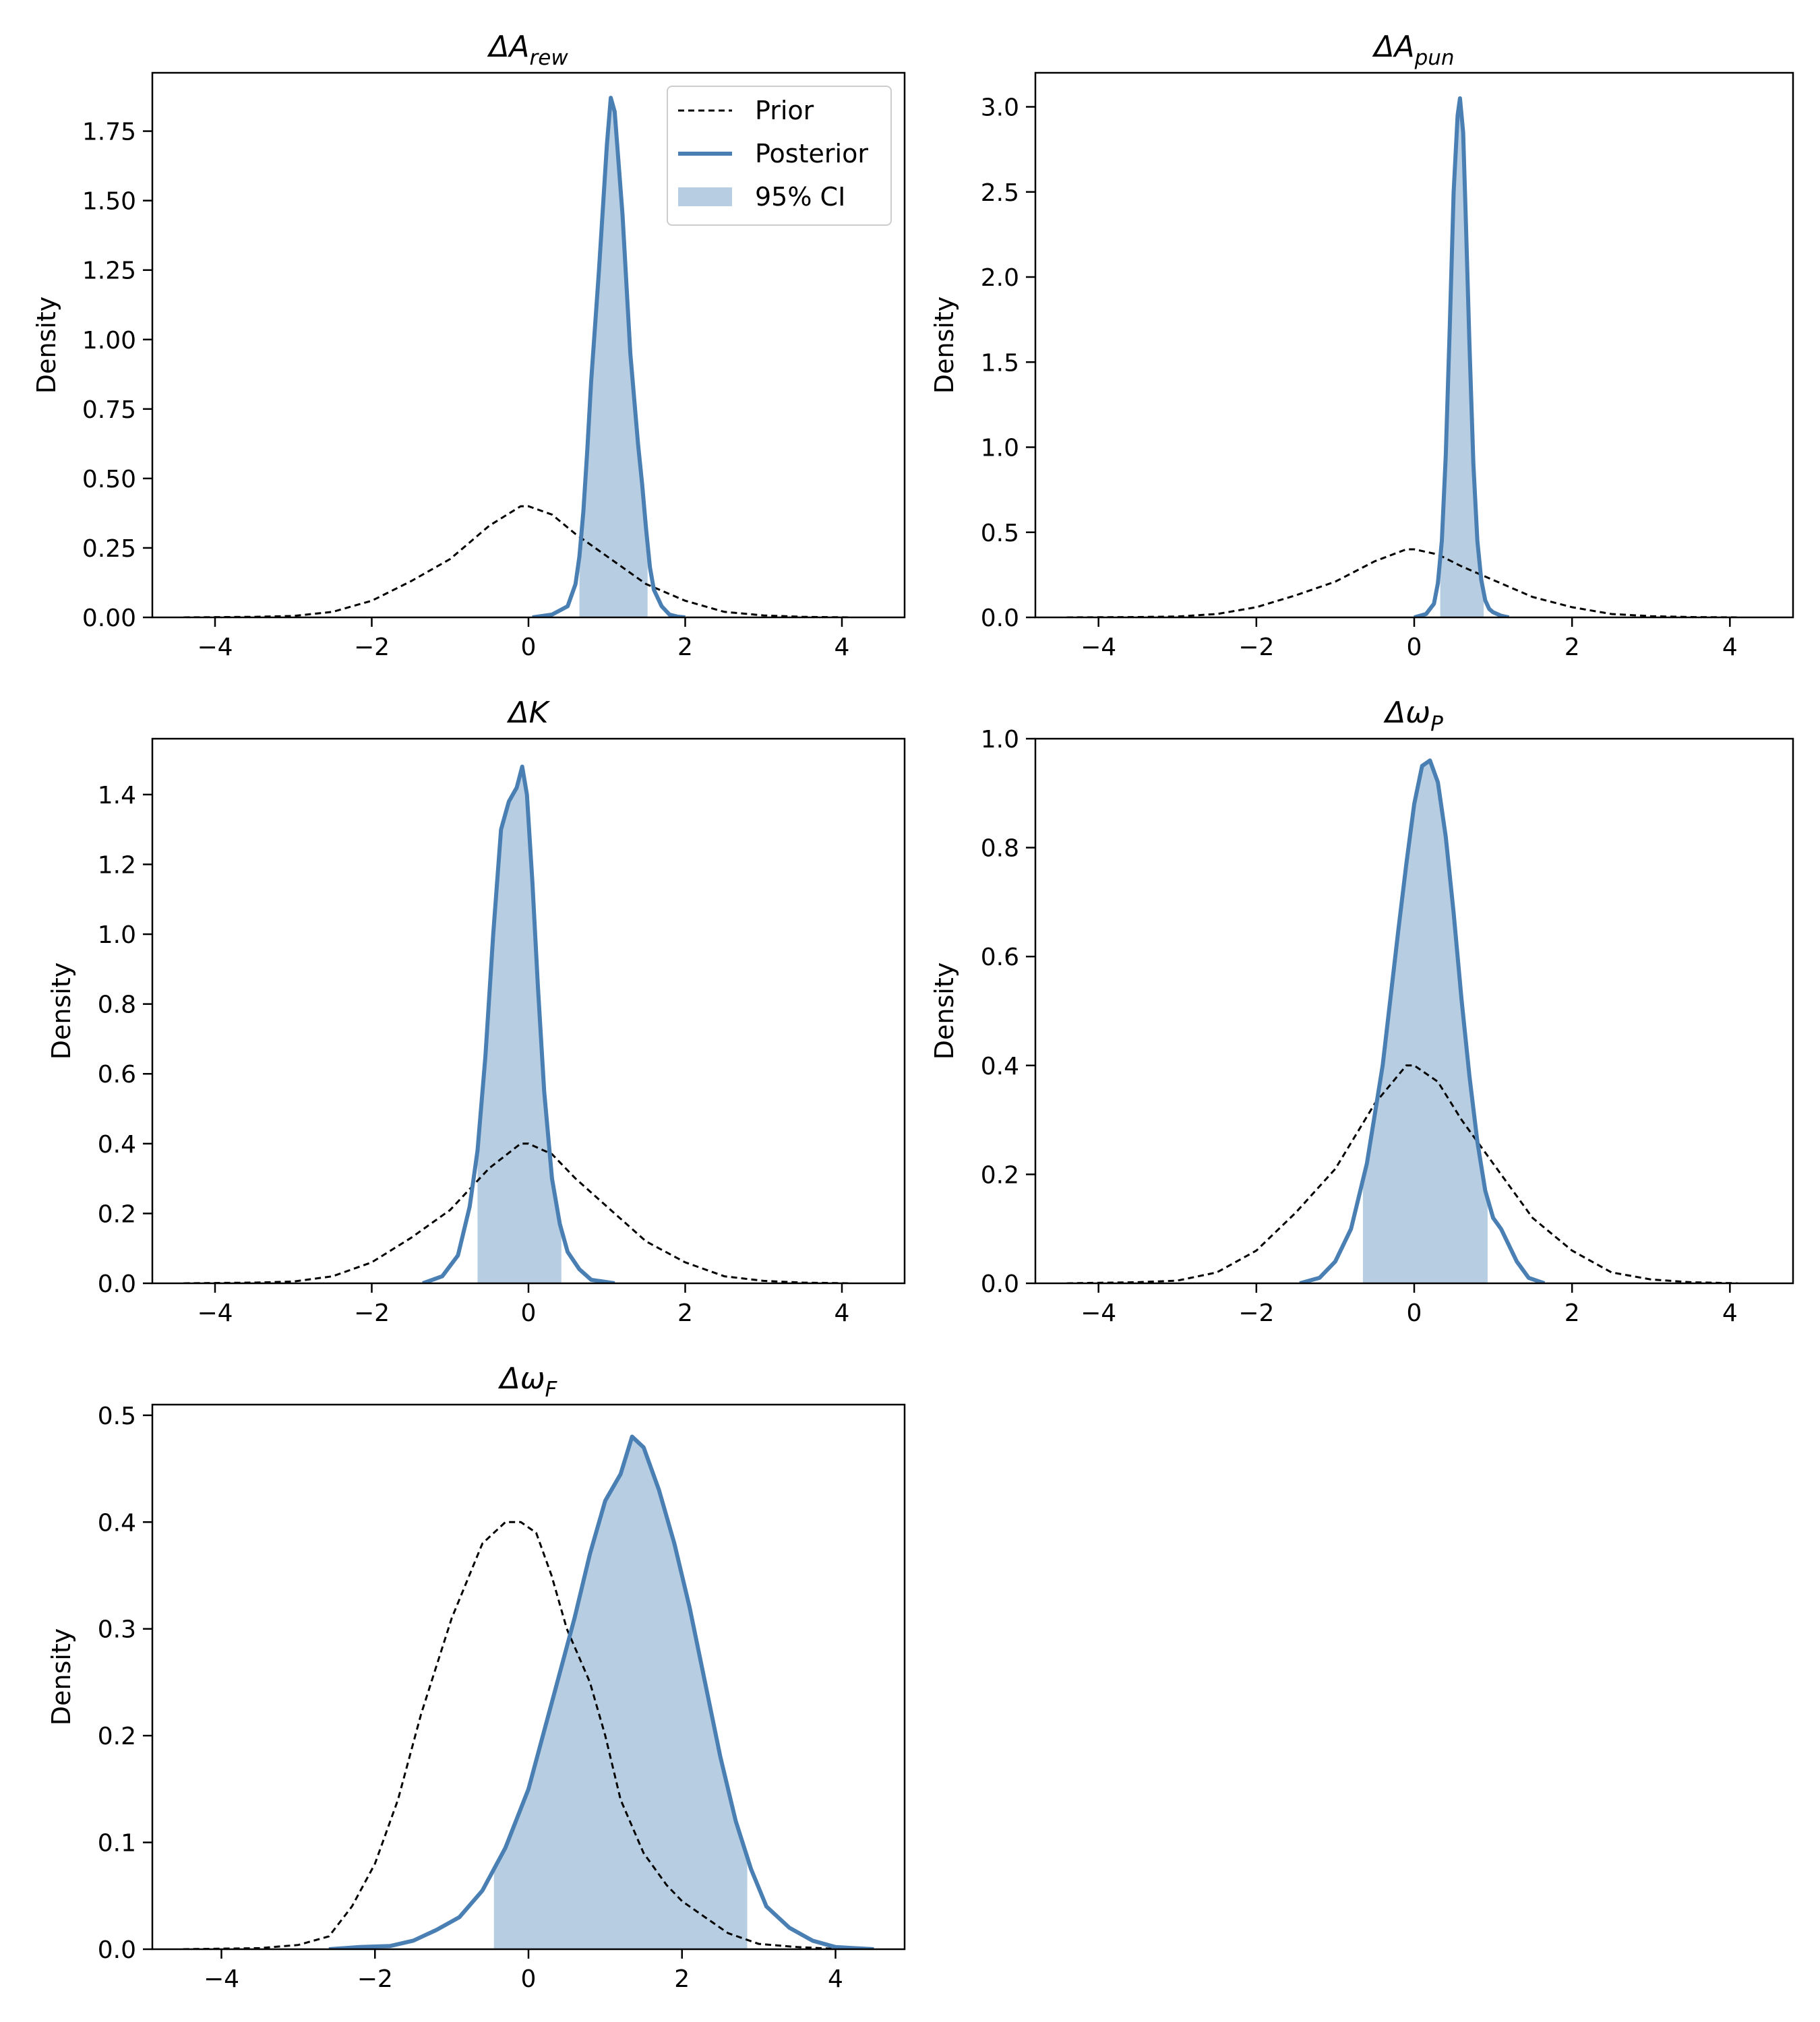 The image size is (1820, 2022). What do you see at coordinates (516, 561) in the screenshot?
I see `prior-line-arew` at bounding box center [516, 561].